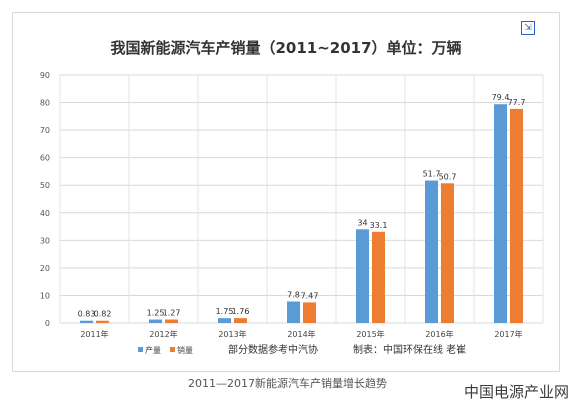 The height and width of the screenshot is (402, 575). Describe the element at coordinates (432, 174) in the screenshot. I see `data-label: 51.7` at that location.